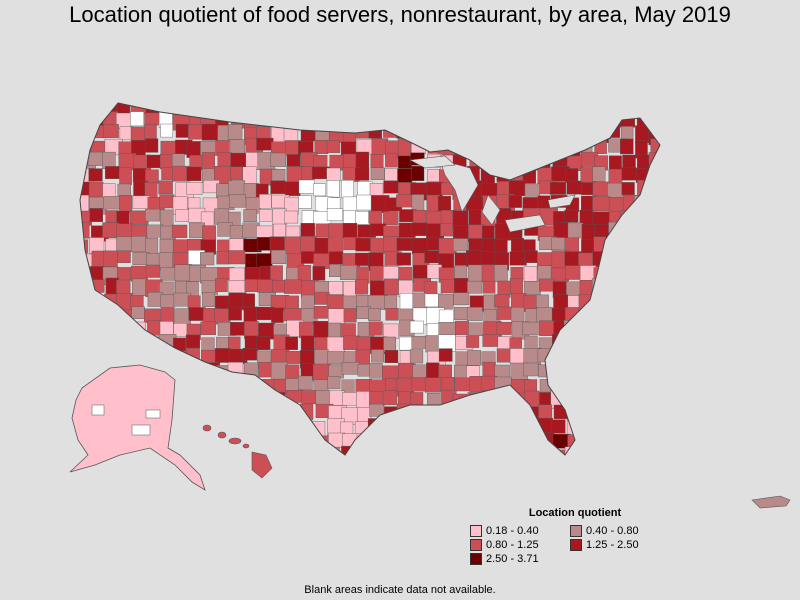 The image size is (800, 600). Describe the element at coordinates (620, 545) in the screenshot. I see `legend-item-3: 1.25 - 2.50` at that location.